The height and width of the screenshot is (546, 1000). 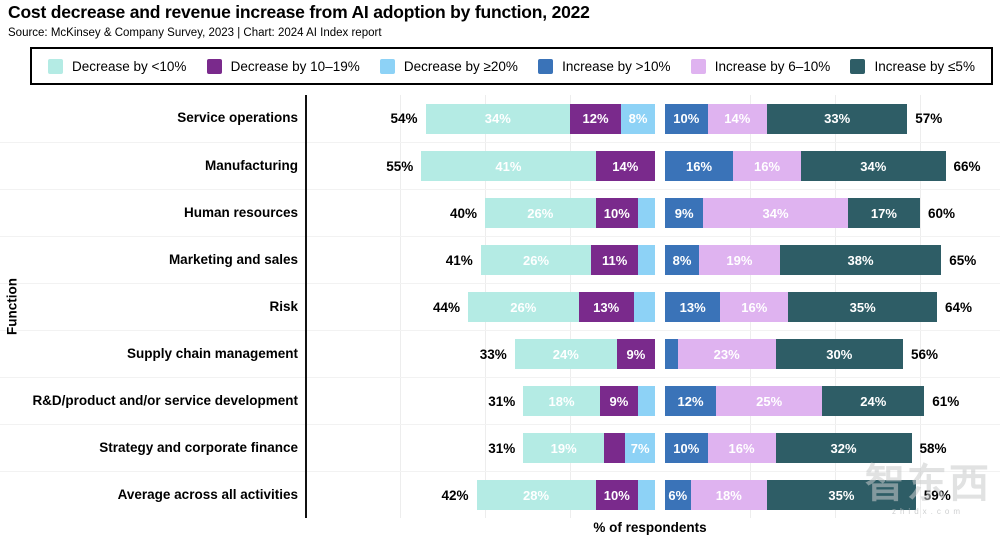 What do you see at coordinates (873, 166) in the screenshot?
I see `bar-segment-inc_le5: 34%` at bounding box center [873, 166].